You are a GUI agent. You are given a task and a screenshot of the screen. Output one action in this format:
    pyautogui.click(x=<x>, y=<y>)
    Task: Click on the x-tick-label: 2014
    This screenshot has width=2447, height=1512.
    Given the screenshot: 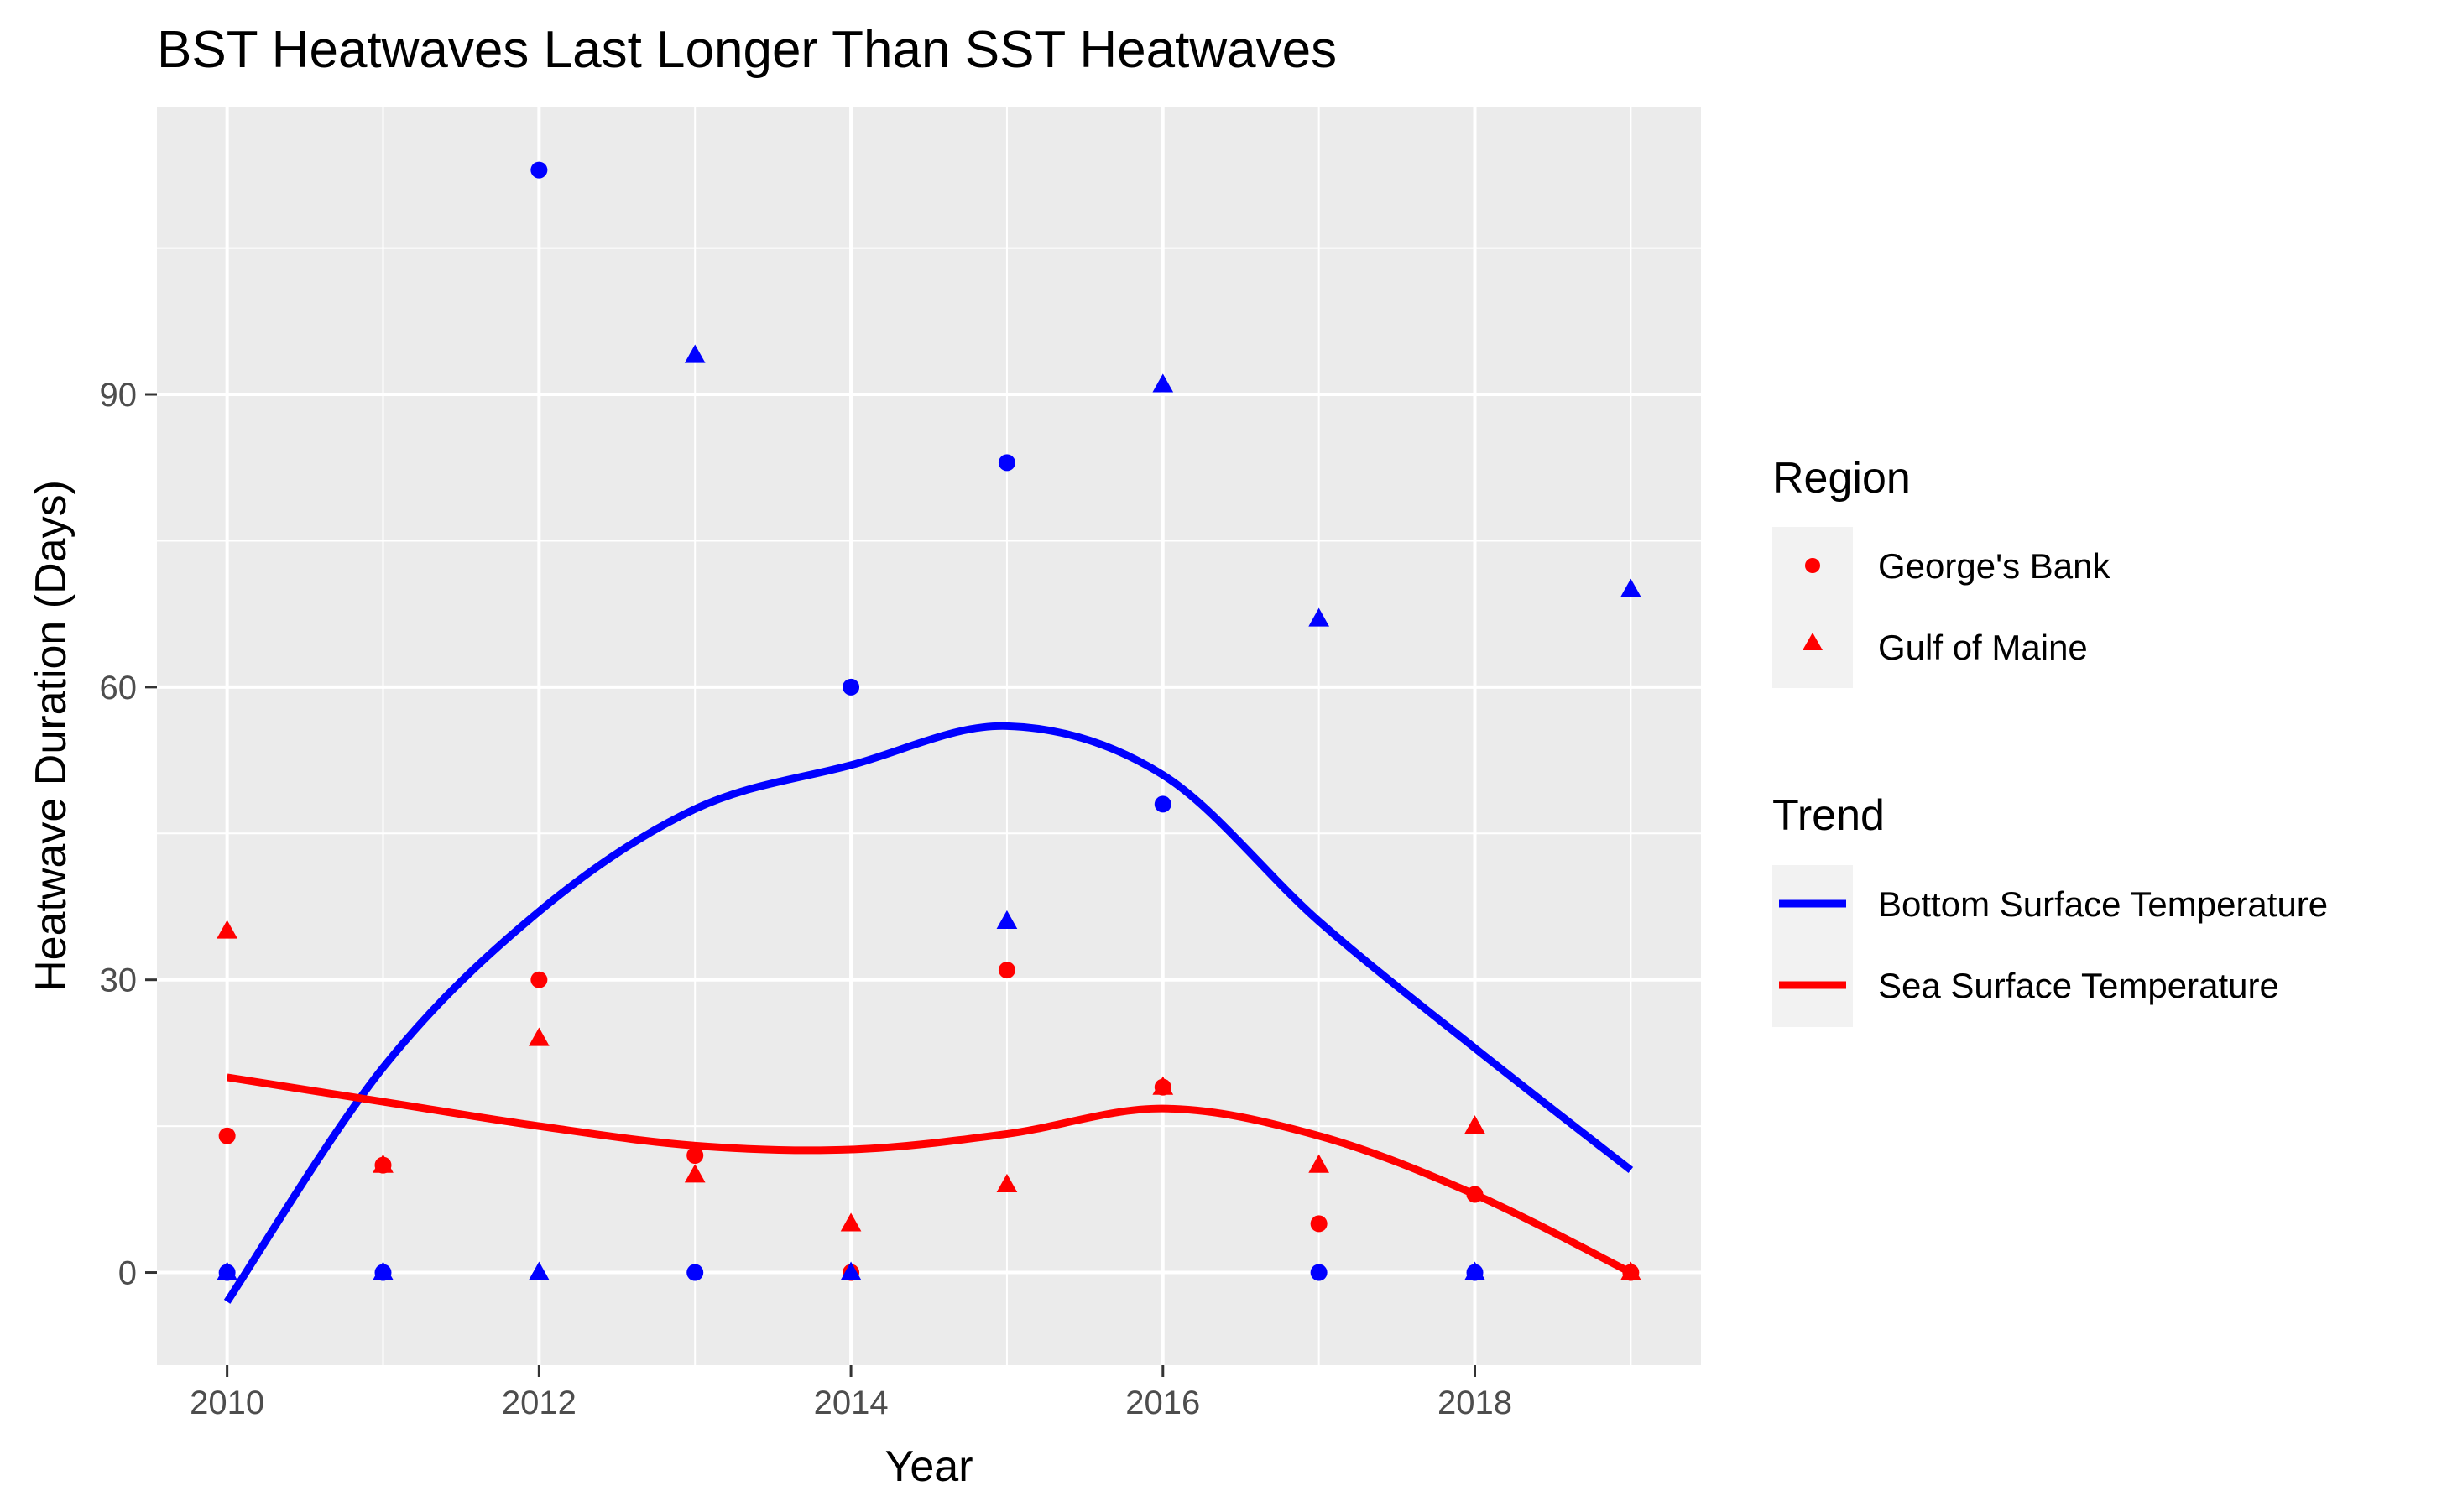 What is the action you would take?
    pyautogui.click(x=851, y=1402)
    